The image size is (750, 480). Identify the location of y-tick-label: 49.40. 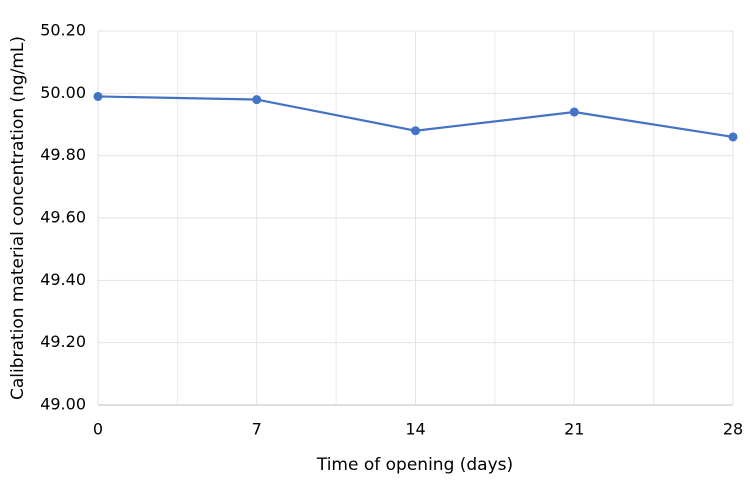
(63, 279).